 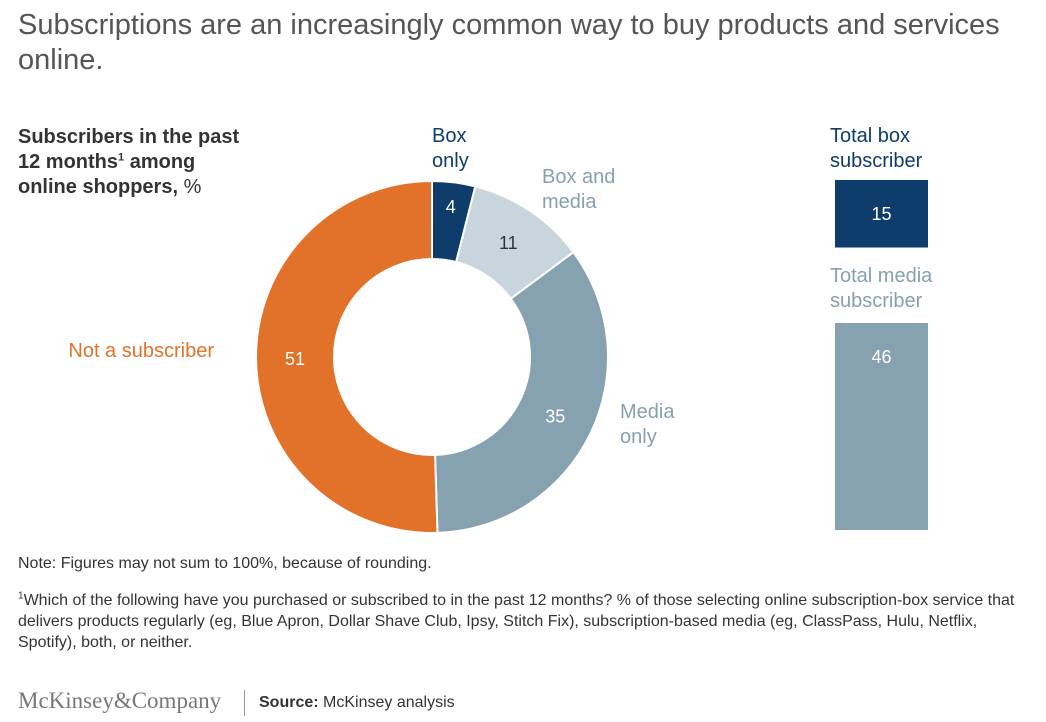 I want to click on subtitle-line1: Subscribers in the past, so click(x=129, y=137).